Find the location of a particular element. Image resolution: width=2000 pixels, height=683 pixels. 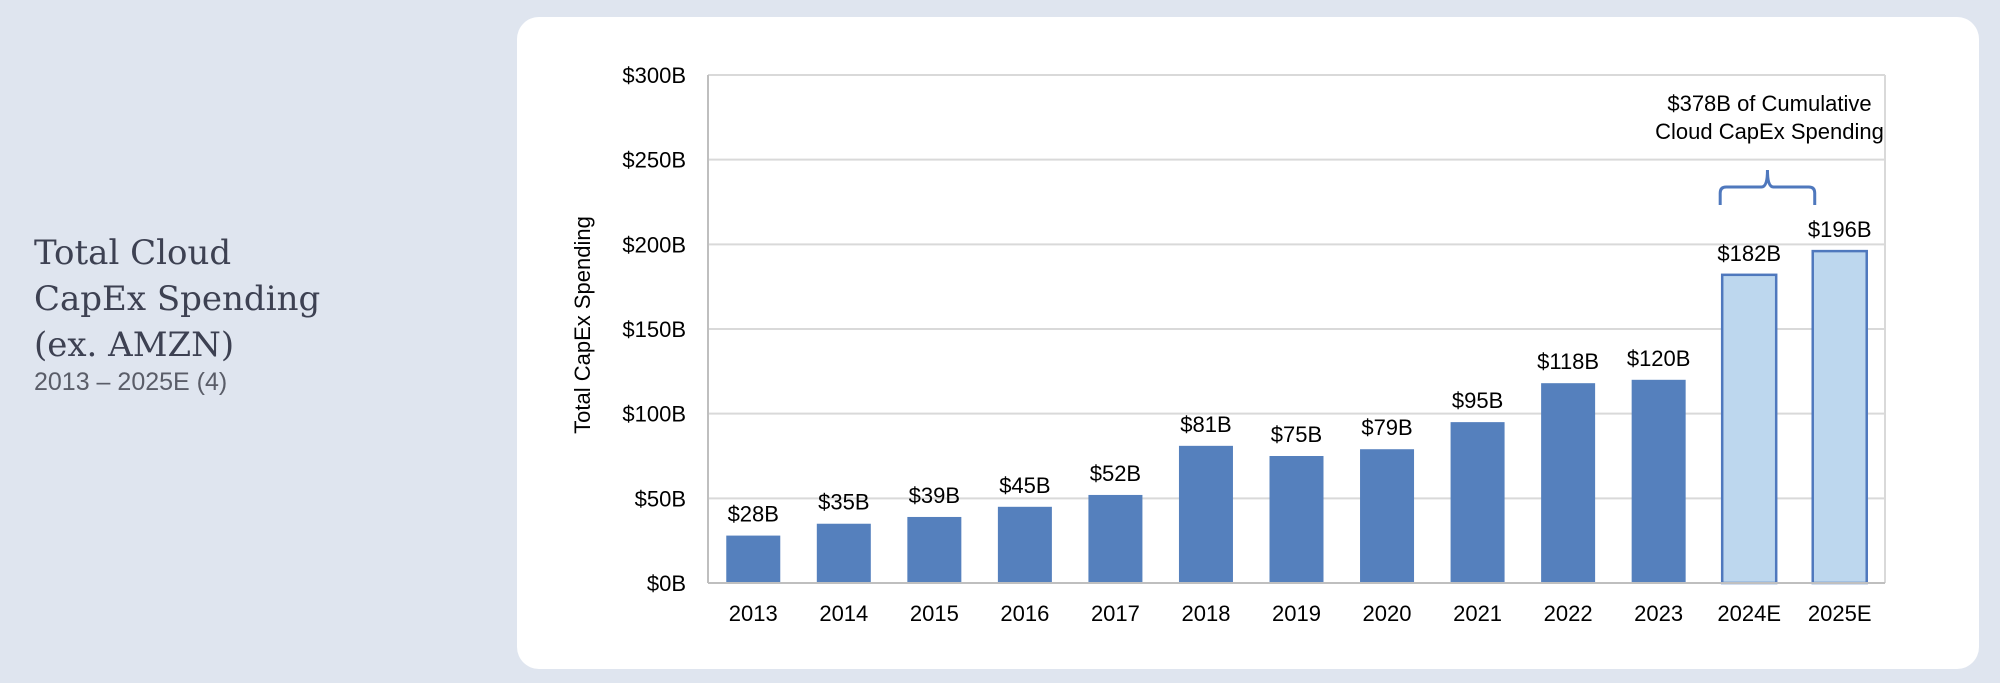

bar-2016 is located at coordinates (1024, 544).